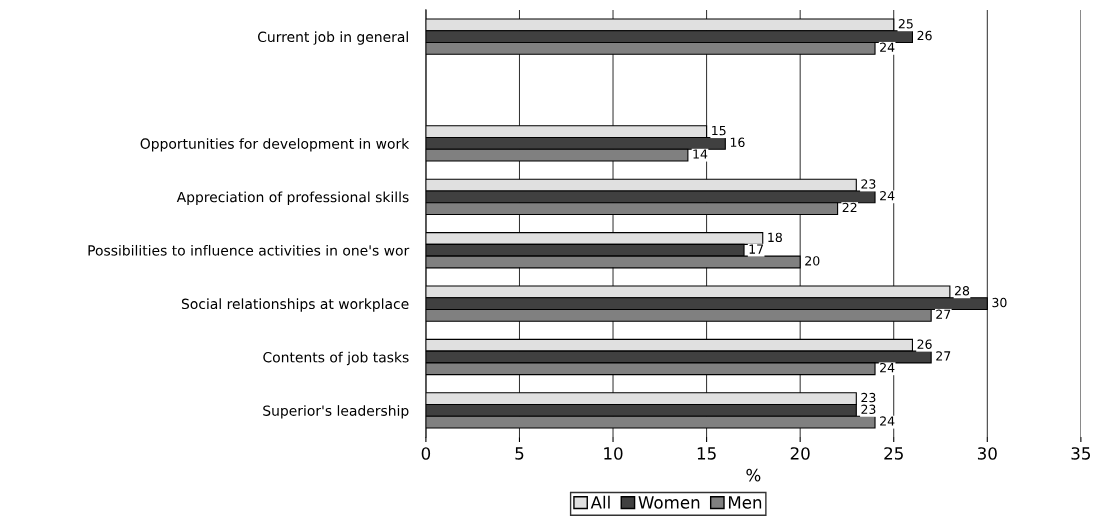  Describe the element at coordinates (600, 502) in the screenshot. I see `legend-label: All` at that location.